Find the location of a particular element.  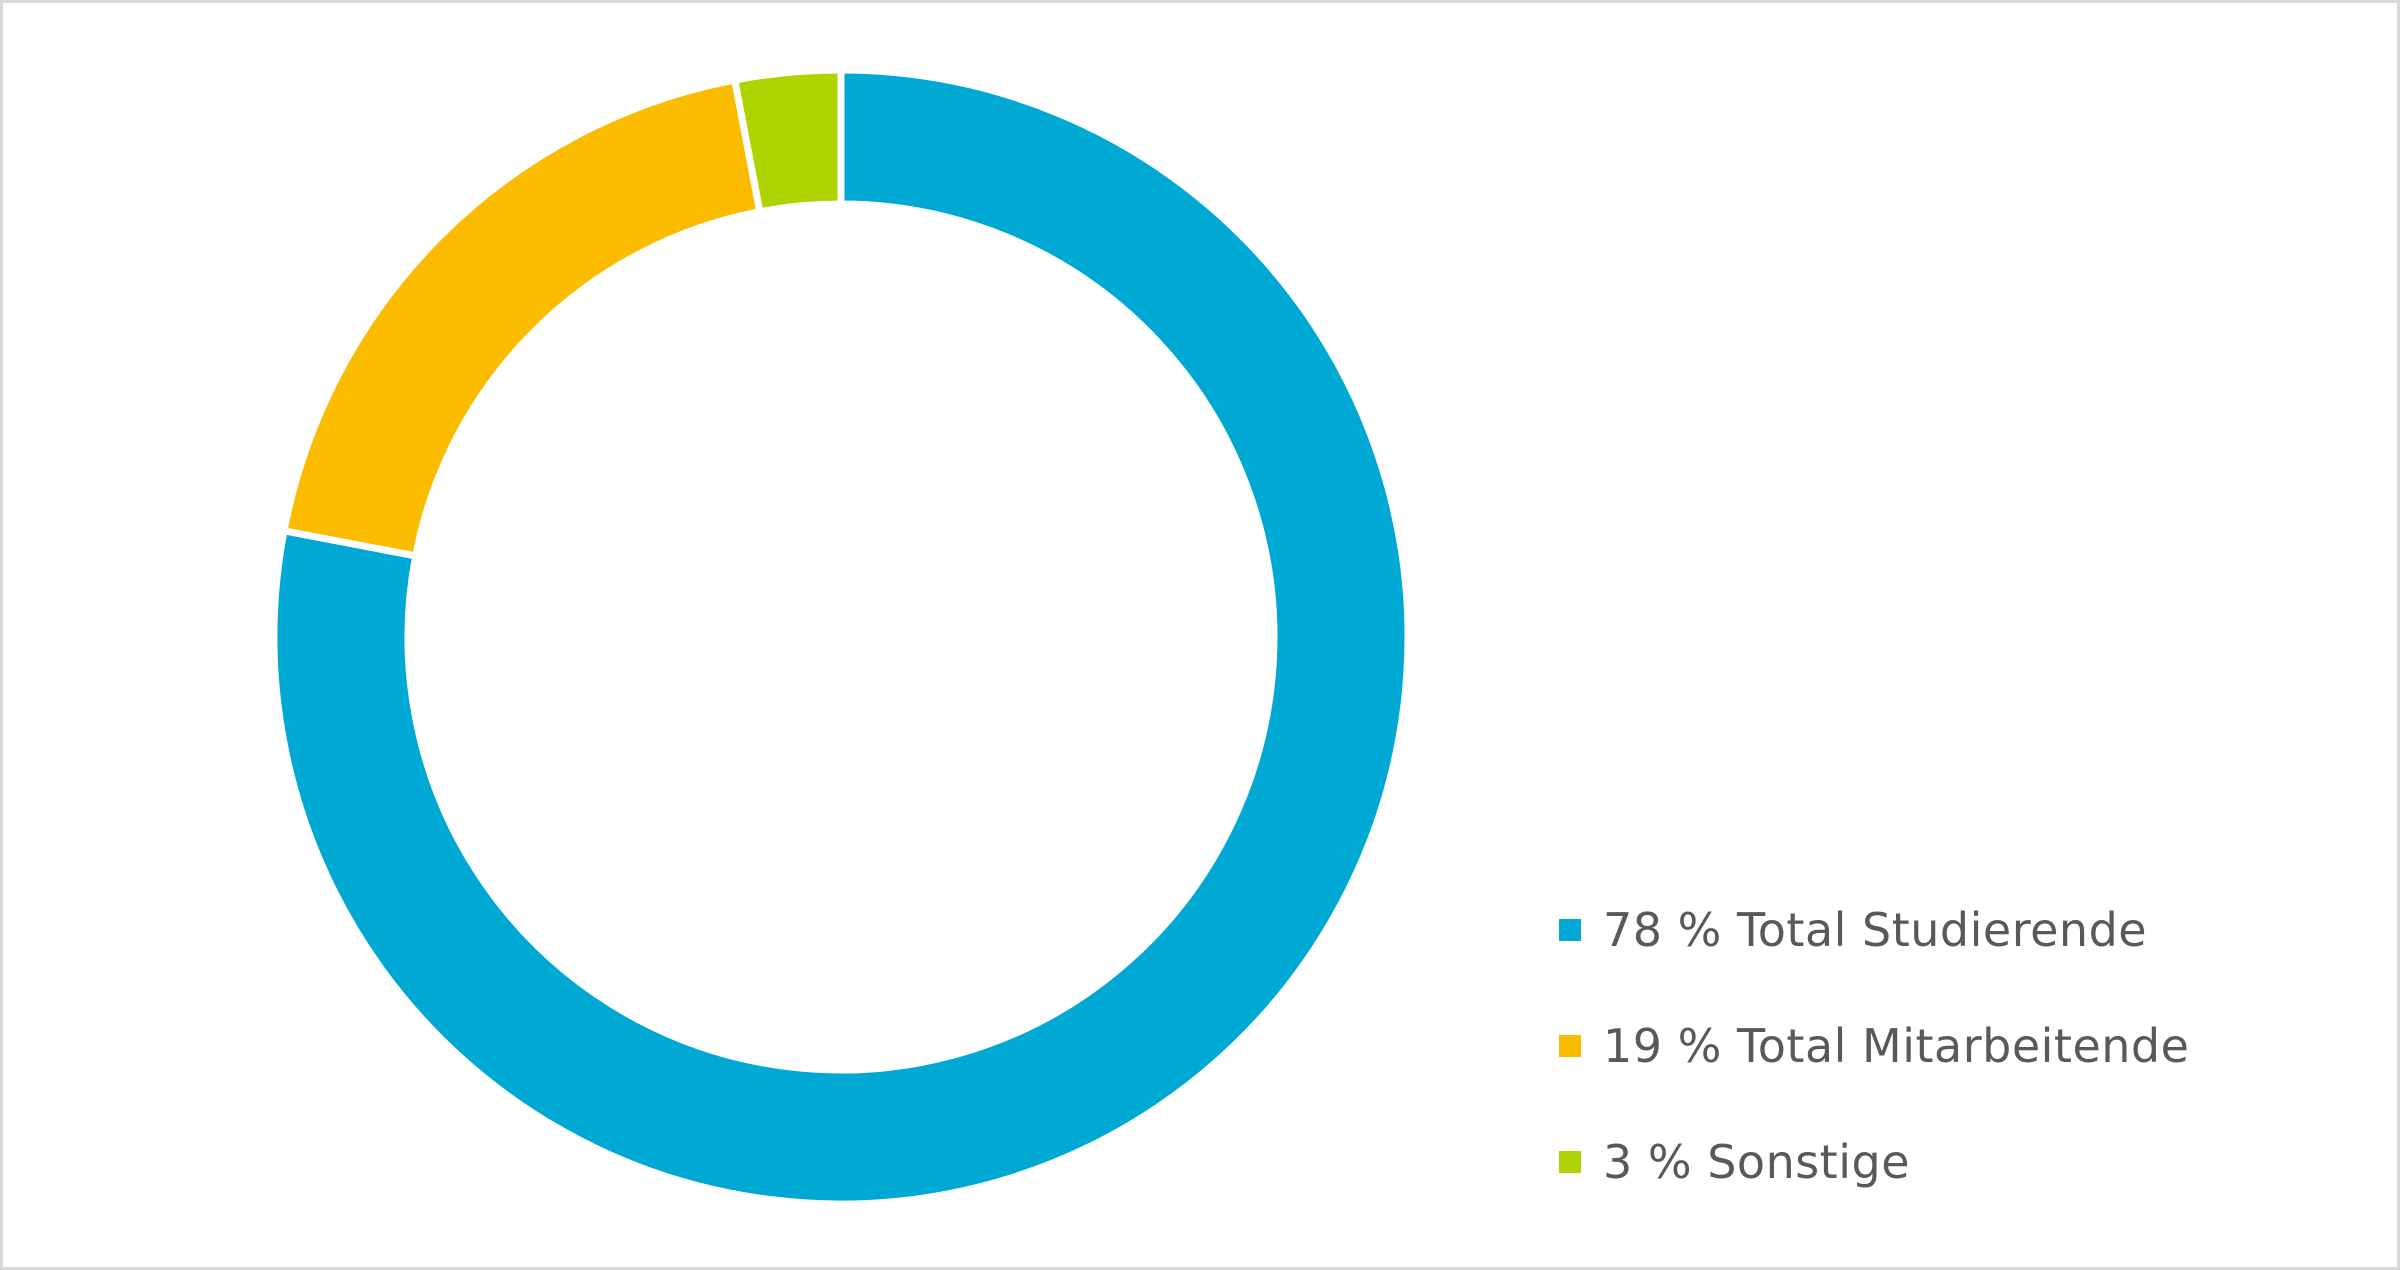

legend-item-mitarbeitende: 19 % Total Mitarbeitende is located at coordinates (1874, 1046).